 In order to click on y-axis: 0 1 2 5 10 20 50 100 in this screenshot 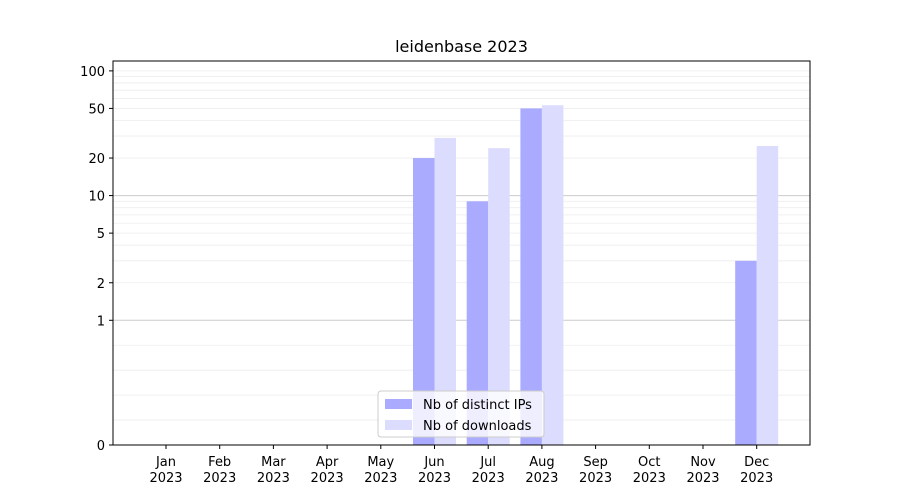, I will do `click(96, 259)`.